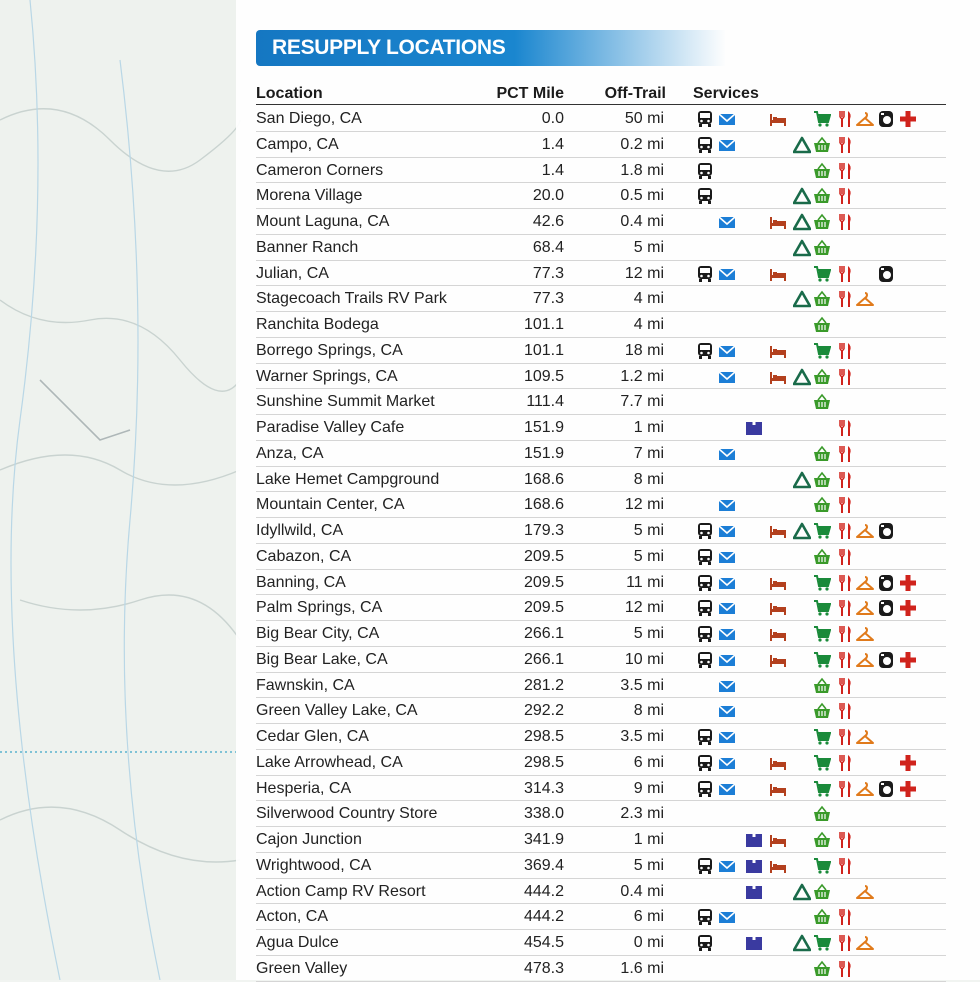 This screenshot has height=982, width=980. What do you see at coordinates (491, 48) in the screenshot?
I see `title-banner` at bounding box center [491, 48].